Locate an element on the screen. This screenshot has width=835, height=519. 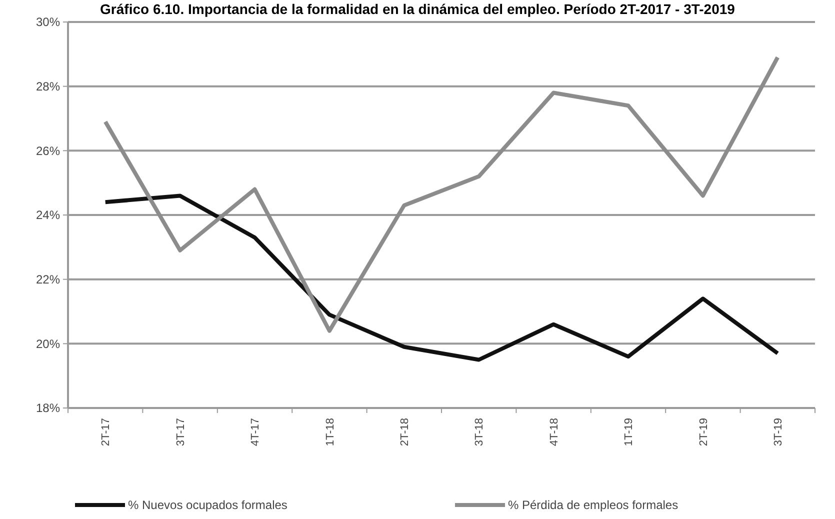
y-tick-label: 20% is located at coordinates (48, 343).